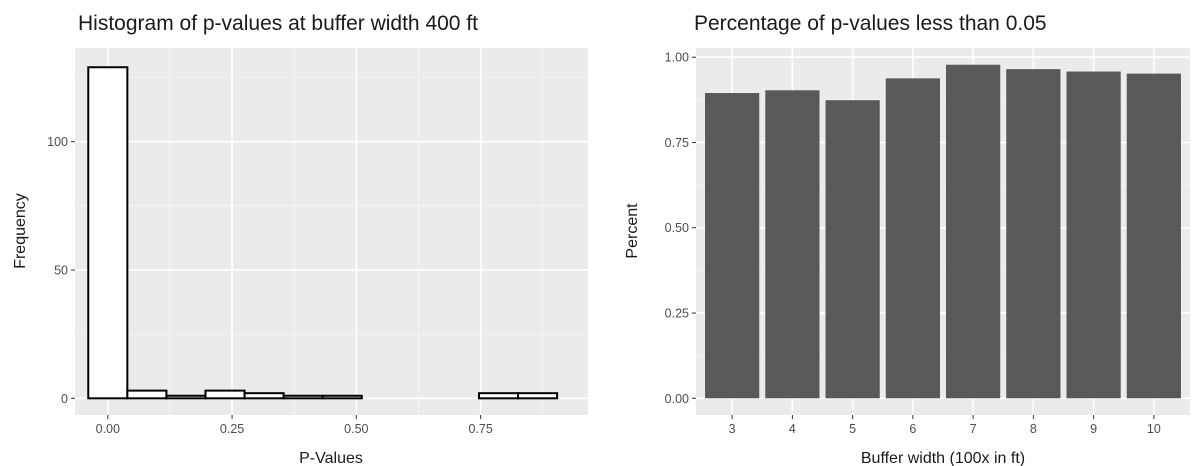 Image resolution: width=1194 pixels, height=466 pixels. I want to click on histogram-y-axis-title: Frequency, so click(20, 231).